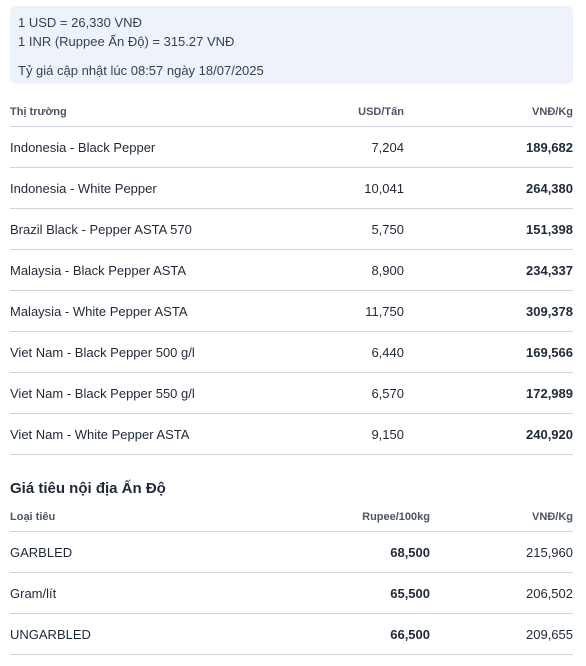 The image size is (586, 666). What do you see at coordinates (160, 434) in the screenshot?
I see `market-name: Viet Nam - White Pepper ASTA` at bounding box center [160, 434].